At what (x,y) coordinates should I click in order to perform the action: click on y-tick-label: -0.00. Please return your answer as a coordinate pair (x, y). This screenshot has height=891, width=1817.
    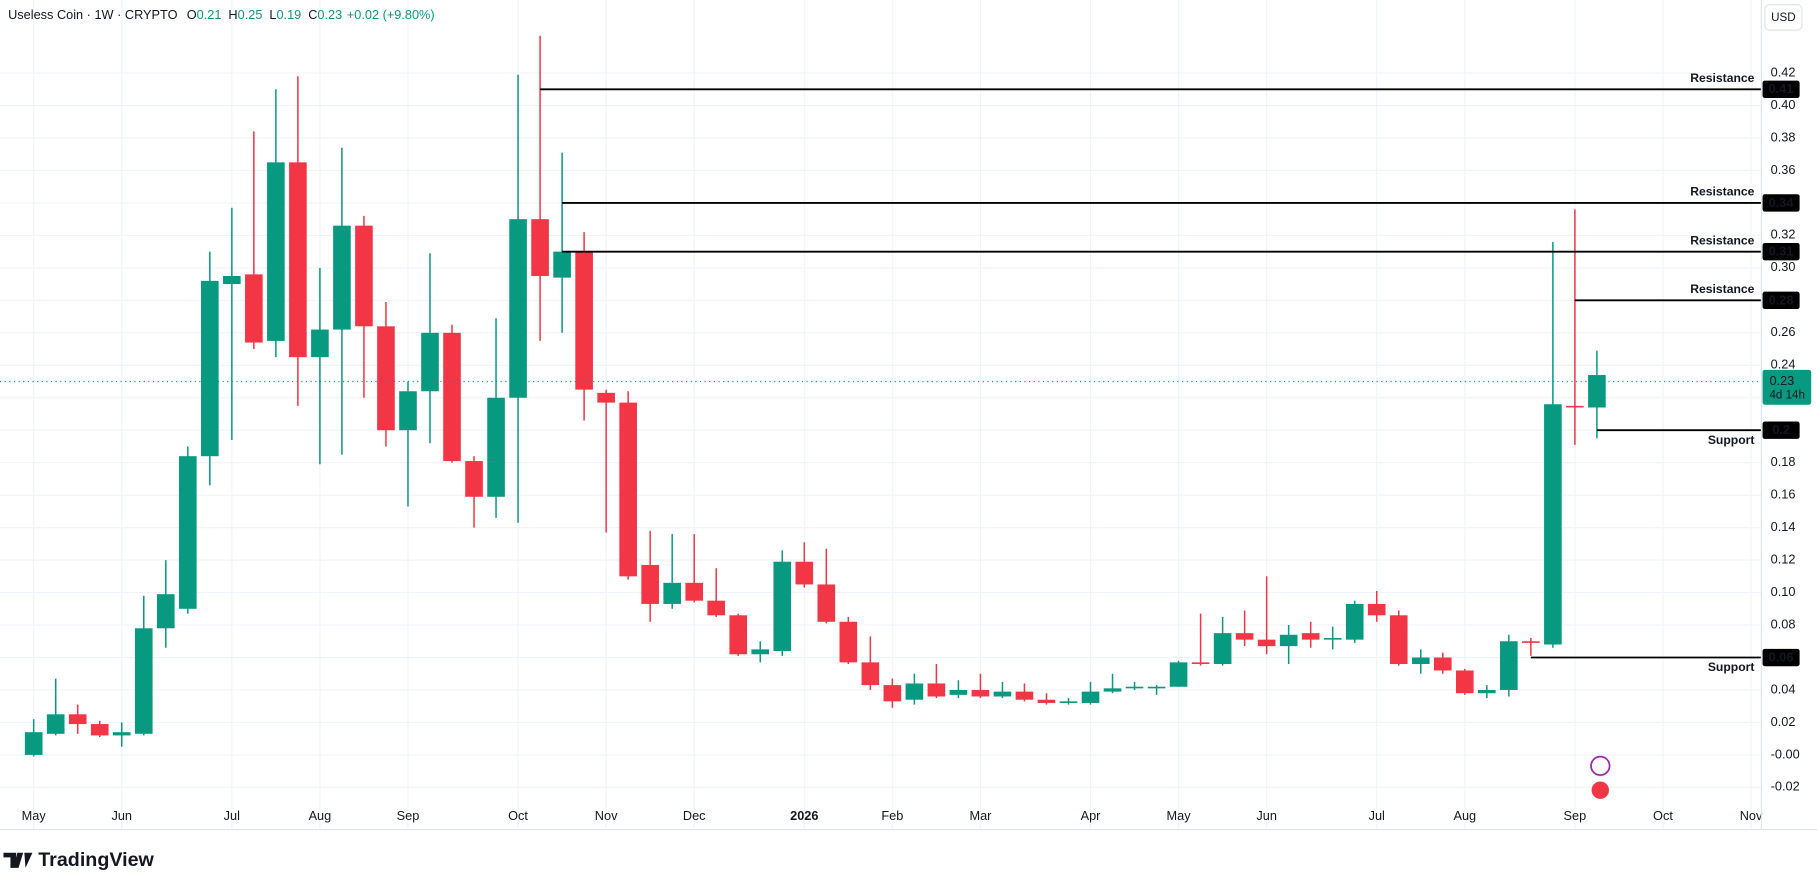
    Looking at the image, I should click on (1785, 753).